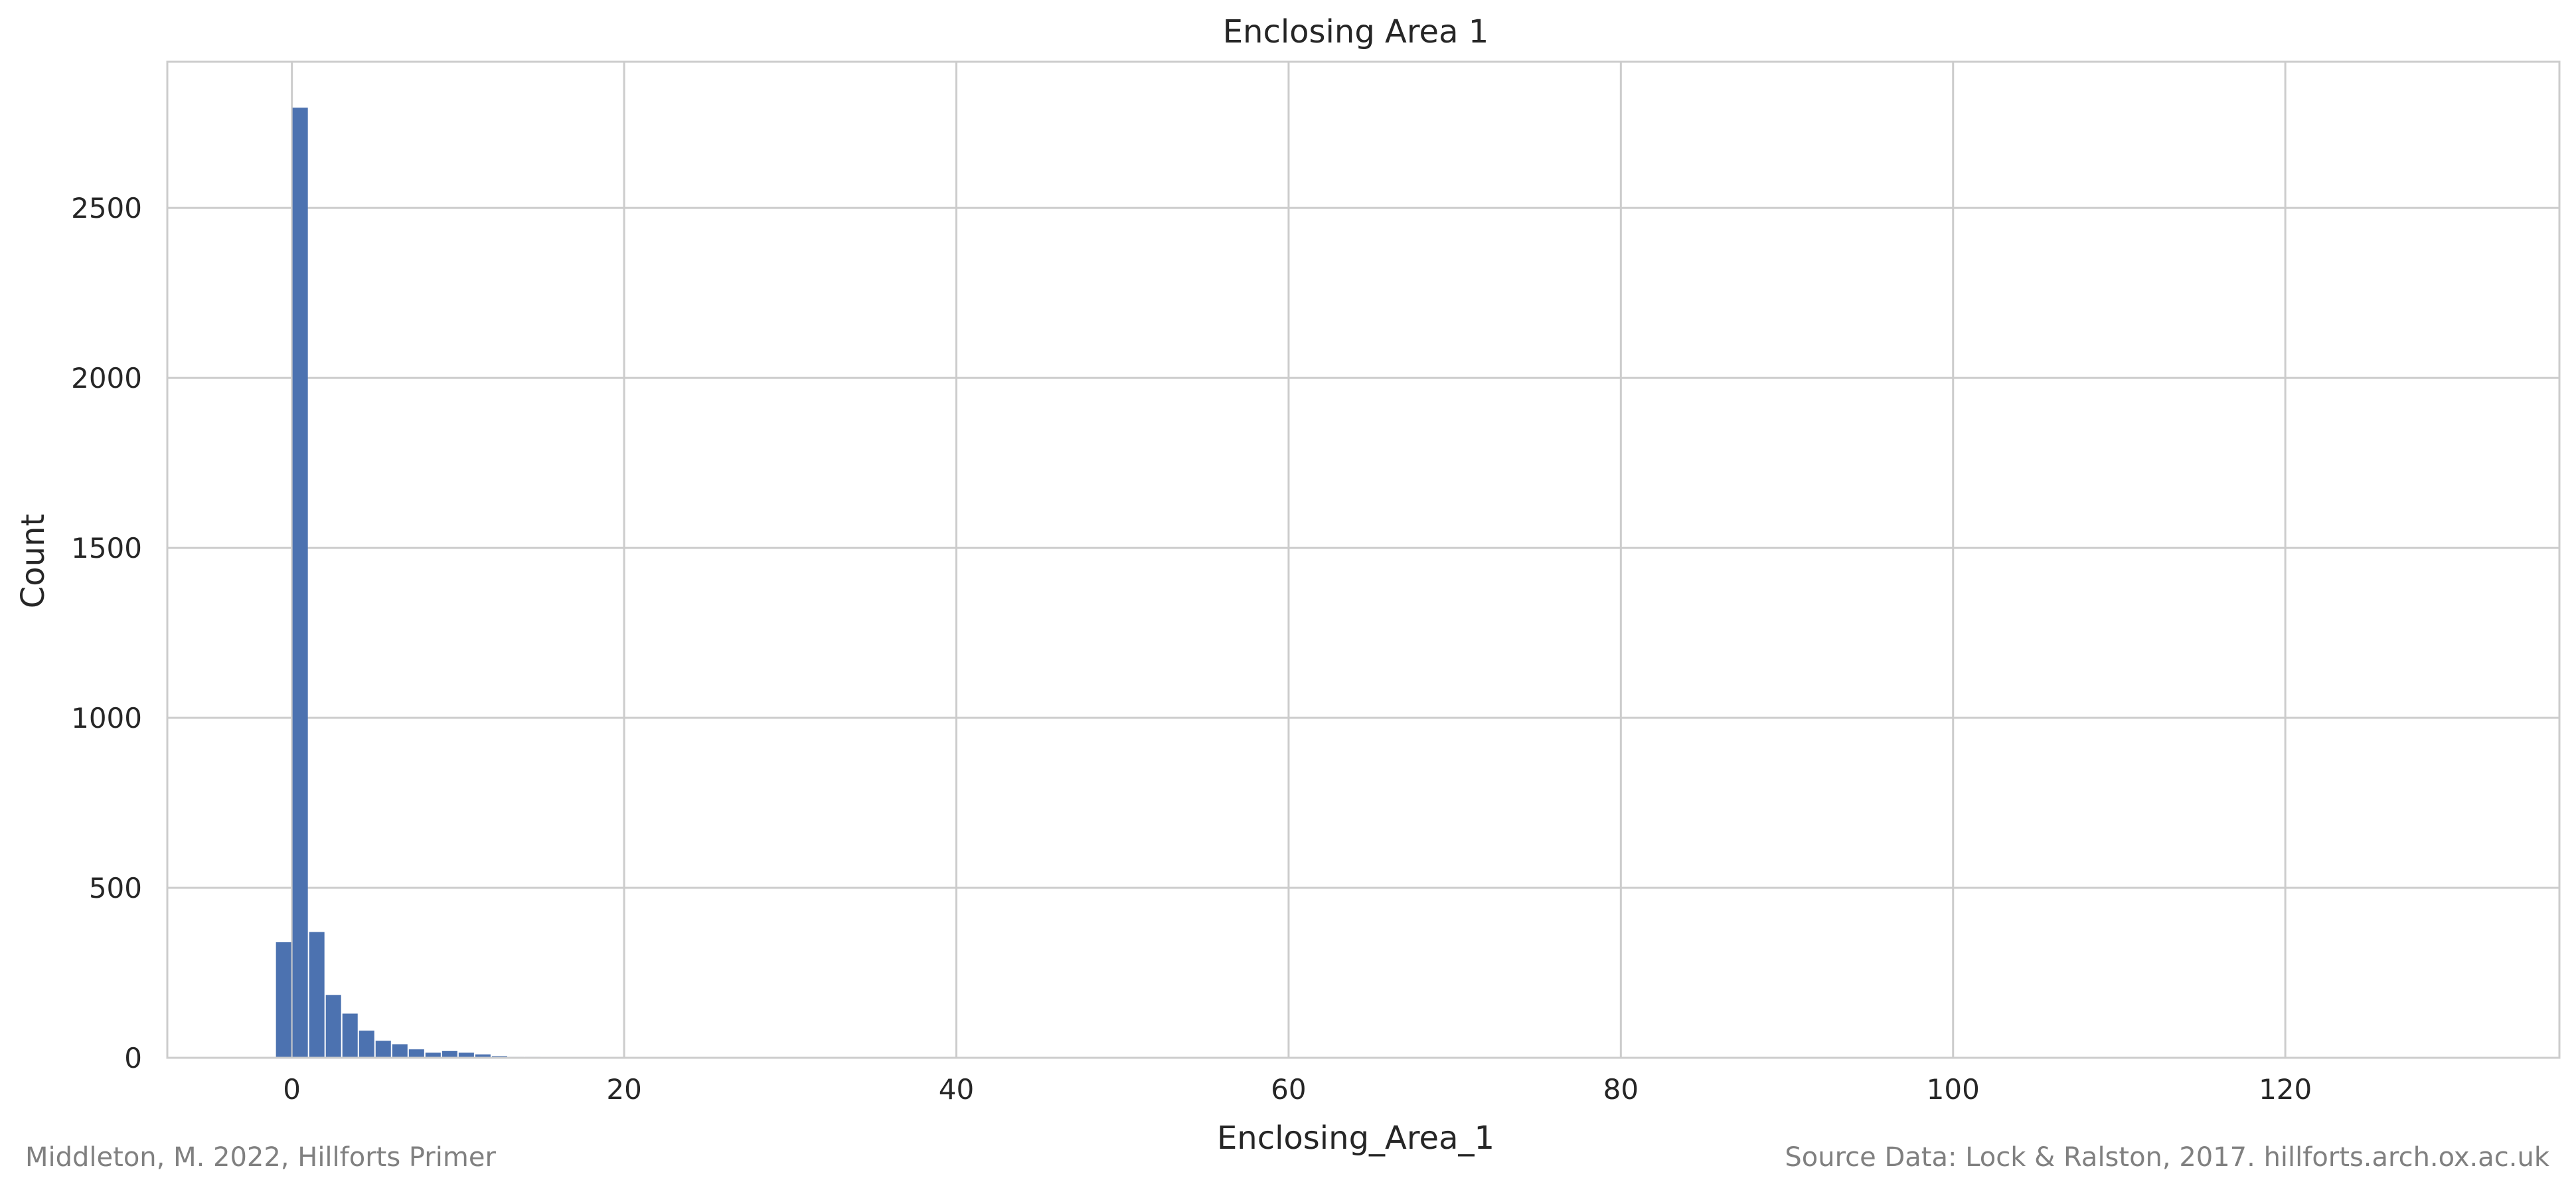 This screenshot has width=2576, height=1178. What do you see at coordinates (1953, 1089) in the screenshot?
I see `x-tick-label: 100` at bounding box center [1953, 1089].